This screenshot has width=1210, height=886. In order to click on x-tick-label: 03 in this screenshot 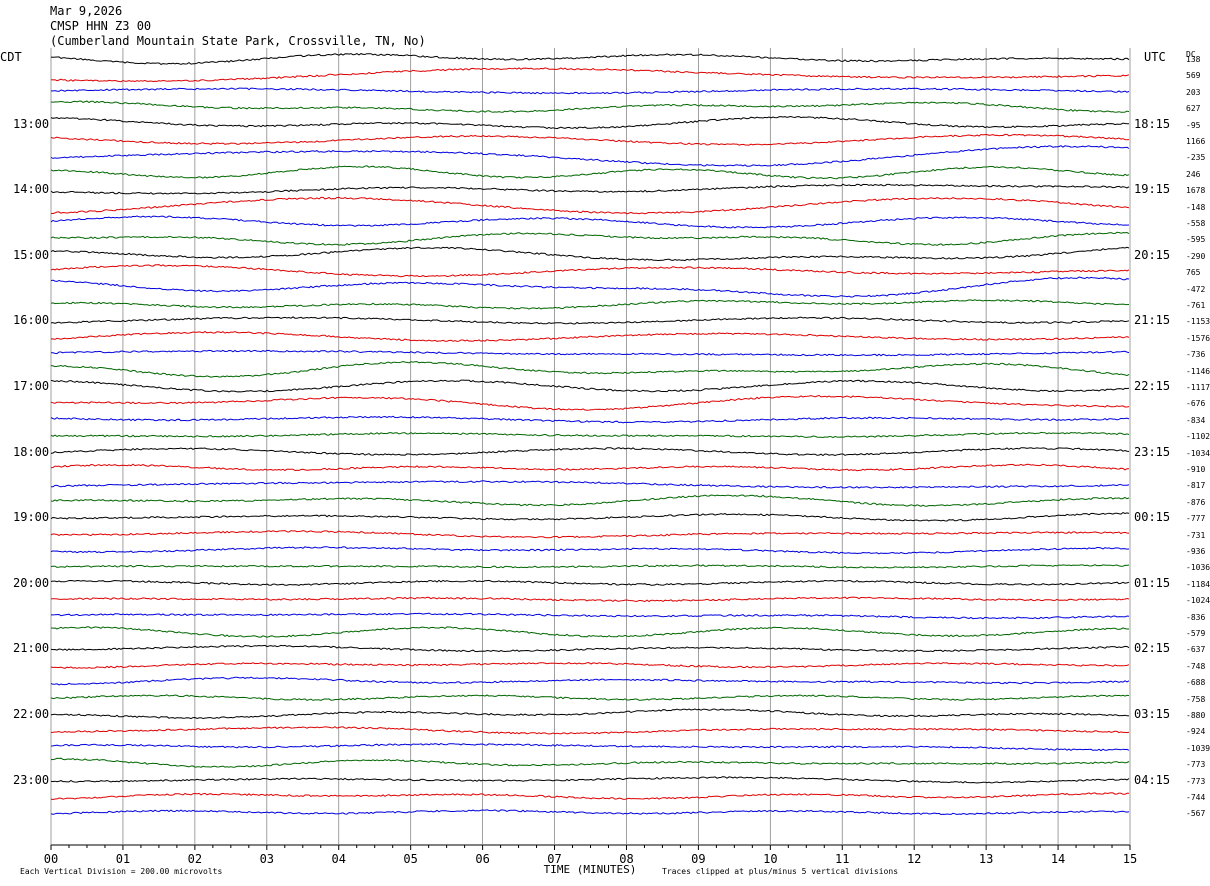, I will do `click(267, 859)`.